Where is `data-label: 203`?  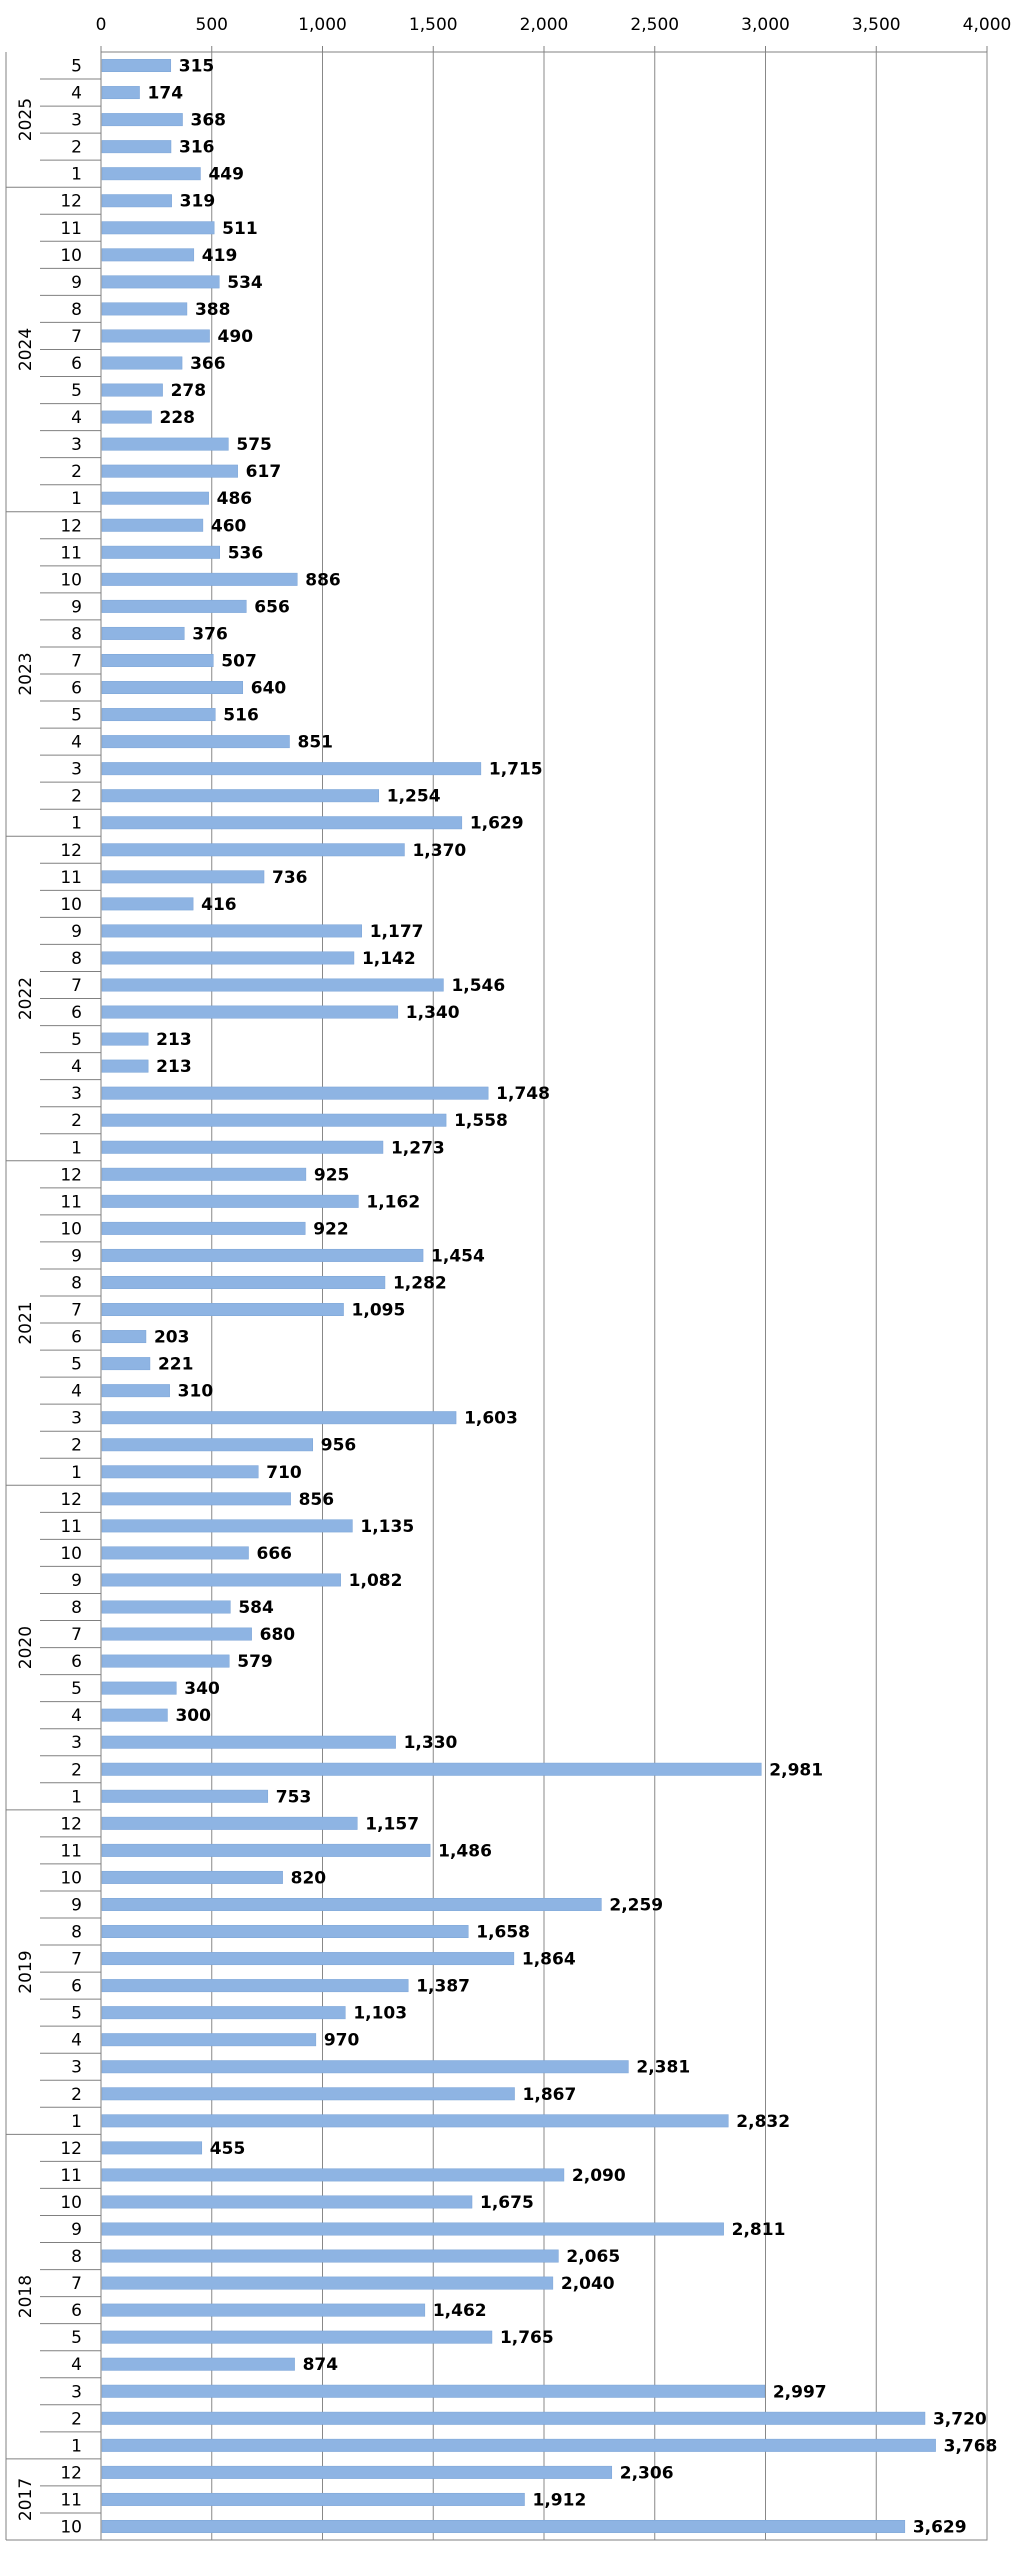
data-label: 203 is located at coordinates (172, 1338).